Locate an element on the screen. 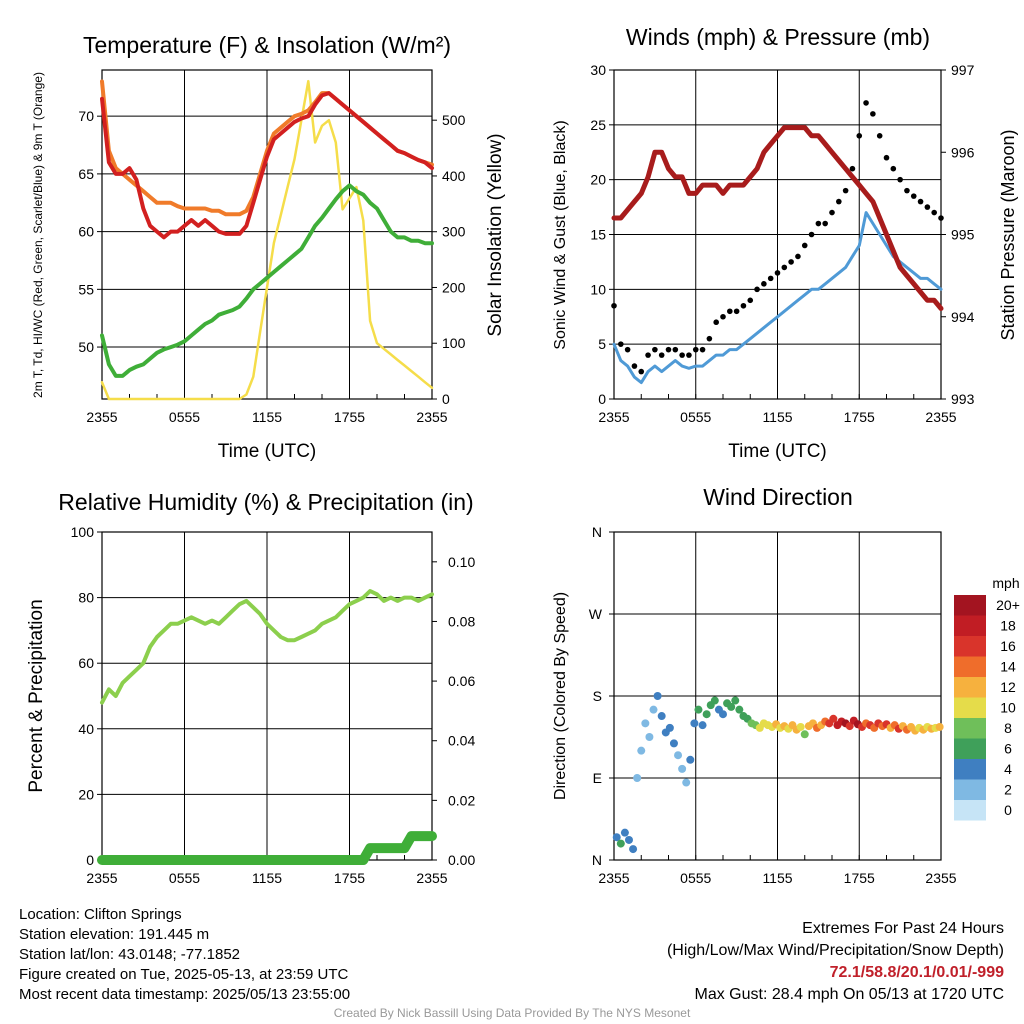 This screenshot has height=1024, width=1024. legend-label: 2 is located at coordinates (1008, 790).